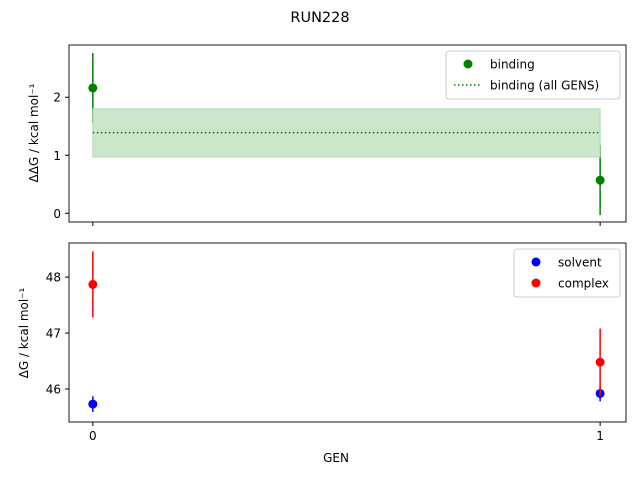  What do you see at coordinates (57, 98) in the screenshot?
I see `y-tick-label: 2` at bounding box center [57, 98].